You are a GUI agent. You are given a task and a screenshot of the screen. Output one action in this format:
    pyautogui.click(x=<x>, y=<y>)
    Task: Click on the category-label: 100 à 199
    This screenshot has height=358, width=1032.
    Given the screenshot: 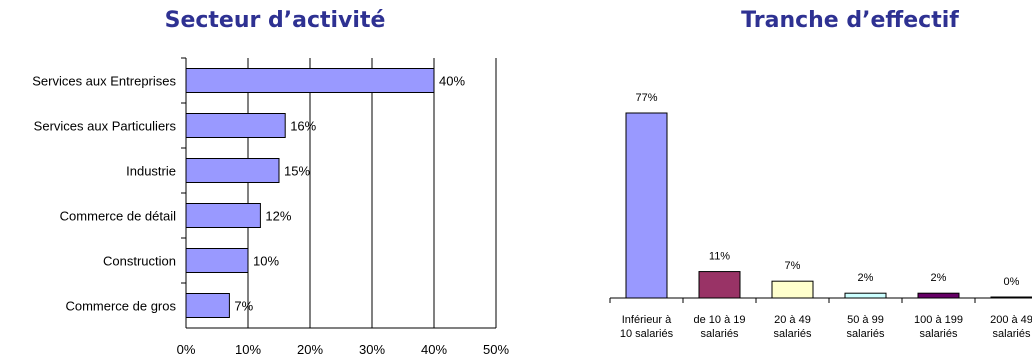 What is the action you would take?
    pyautogui.click(x=938, y=320)
    